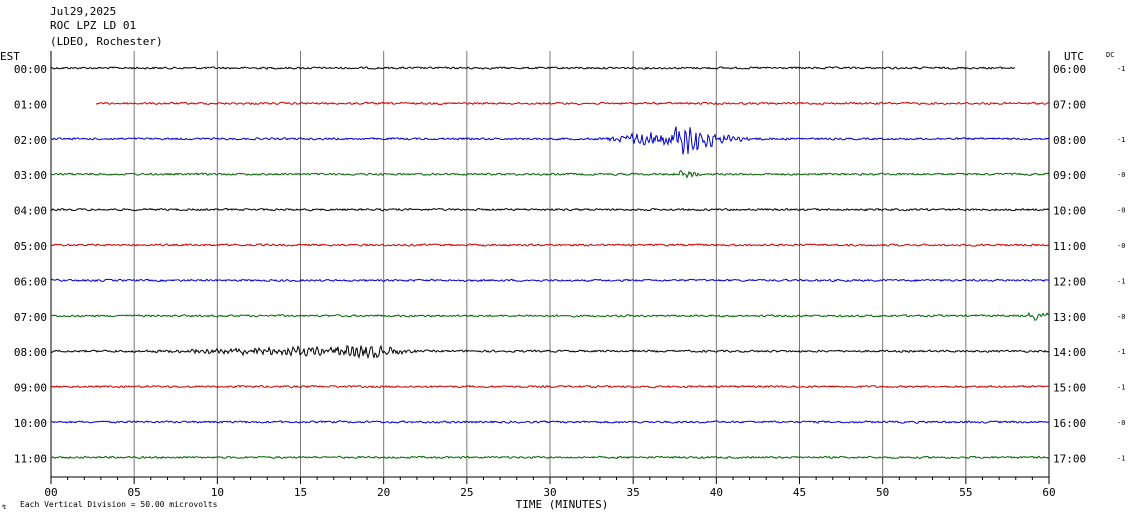 Image resolution: width=1130 pixels, height=519 pixels. What do you see at coordinates (1069, 211) in the screenshot?
I see `utc-hour-label: 10:00` at bounding box center [1069, 211].